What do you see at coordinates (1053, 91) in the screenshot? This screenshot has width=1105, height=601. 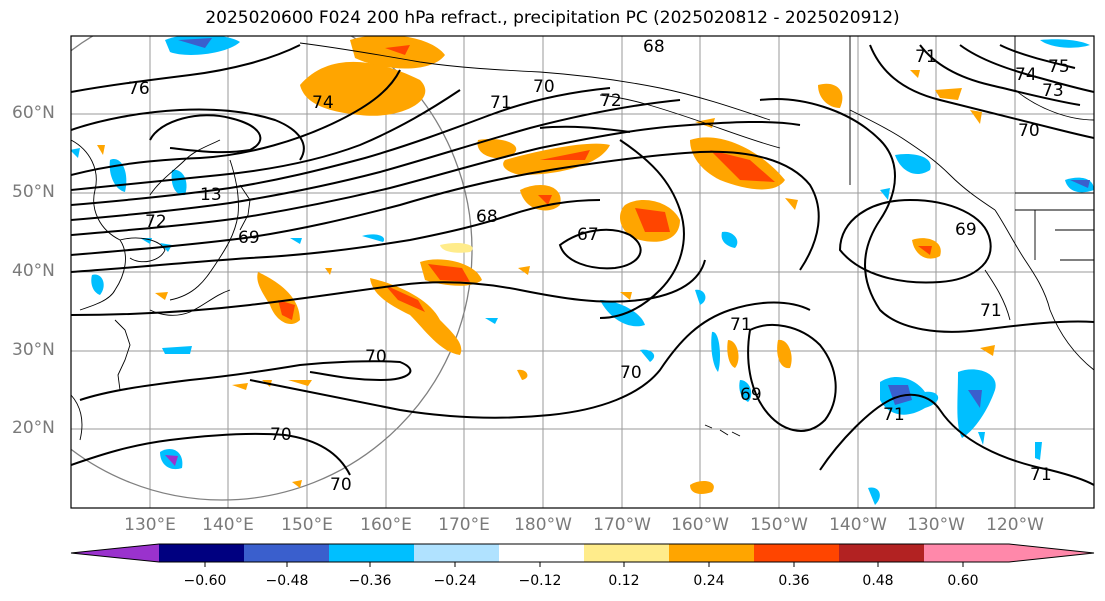 I see `contour-label: 73` at bounding box center [1053, 91].